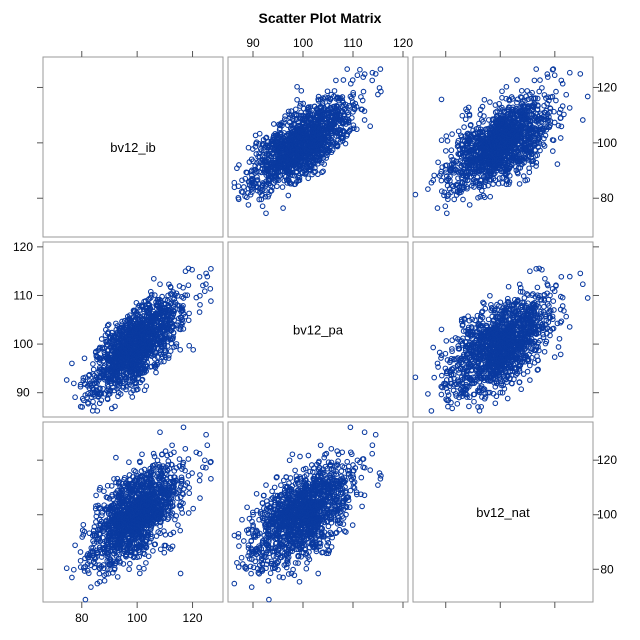 Image resolution: width=640 pixels, height=640 pixels. What do you see at coordinates (352, 43) in the screenshot?
I see `top-tick-label-110: 110` at bounding box center [352, 43].